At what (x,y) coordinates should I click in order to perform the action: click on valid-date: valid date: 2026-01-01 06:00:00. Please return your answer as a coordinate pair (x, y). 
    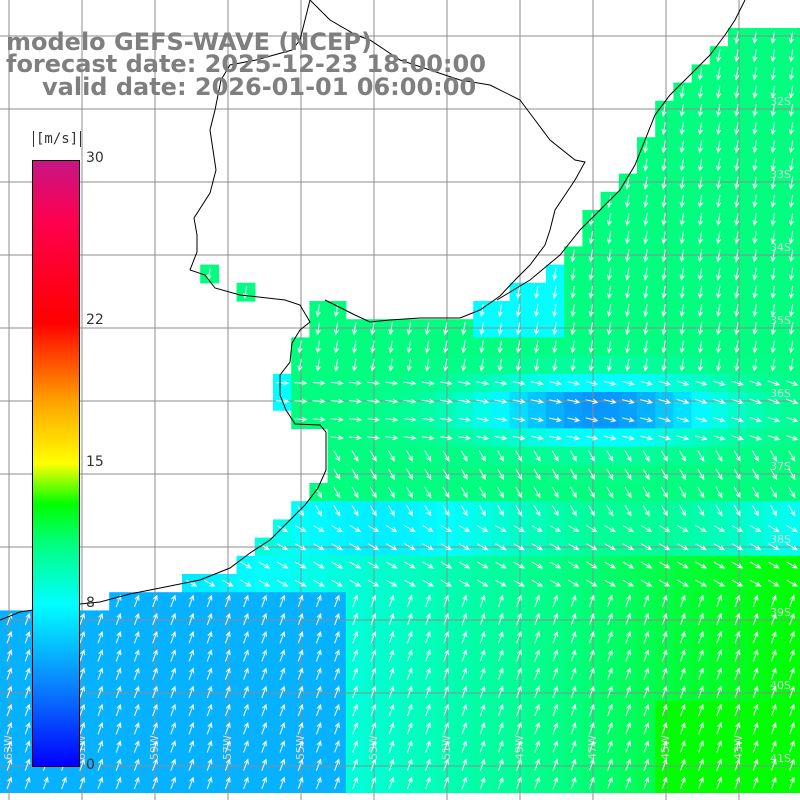
    Looking at the image, I should click on (259, 87).